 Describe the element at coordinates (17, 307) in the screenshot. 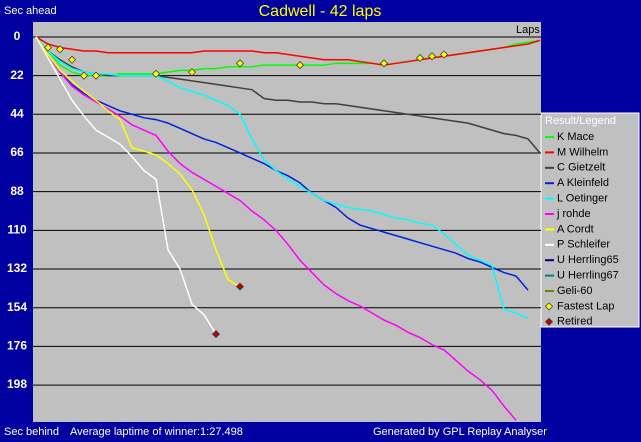

I see `y-tick-label: 154` at that location.